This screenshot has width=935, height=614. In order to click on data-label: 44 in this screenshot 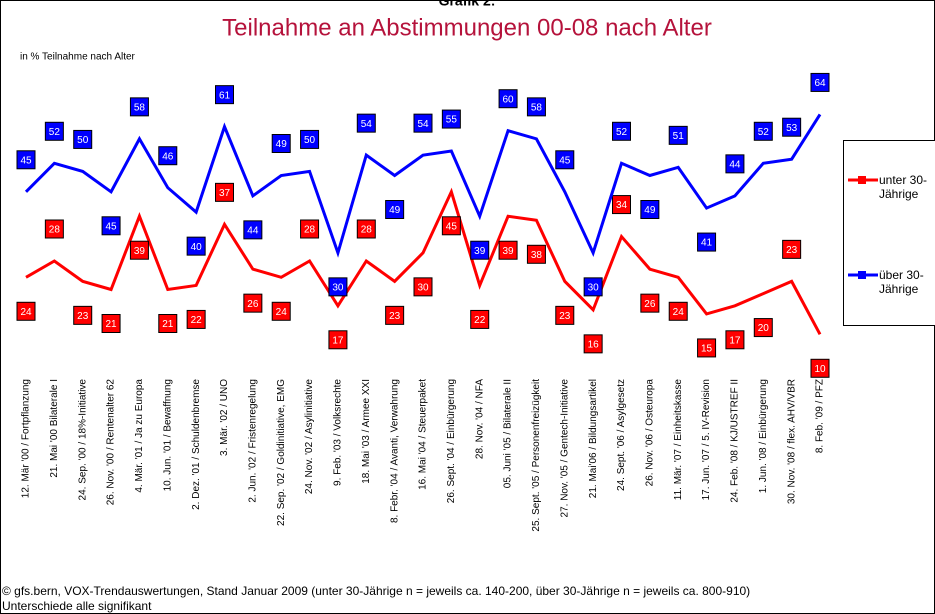, I will do `click(253, 230)`.